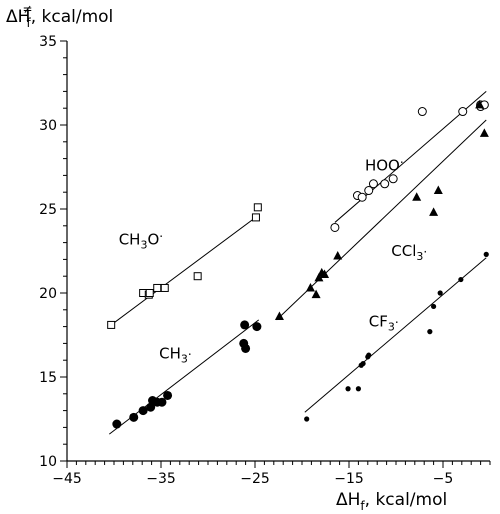 The image size is (500, 514). Describe the element at coordinates (67, 479) in the screenshot. I see `x-tick-label: −45` at that location.